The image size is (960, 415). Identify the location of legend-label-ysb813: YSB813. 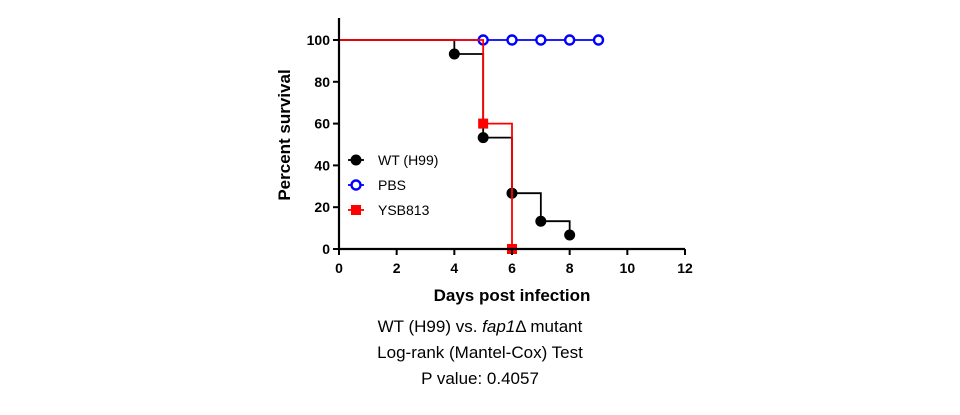
(404, 210).